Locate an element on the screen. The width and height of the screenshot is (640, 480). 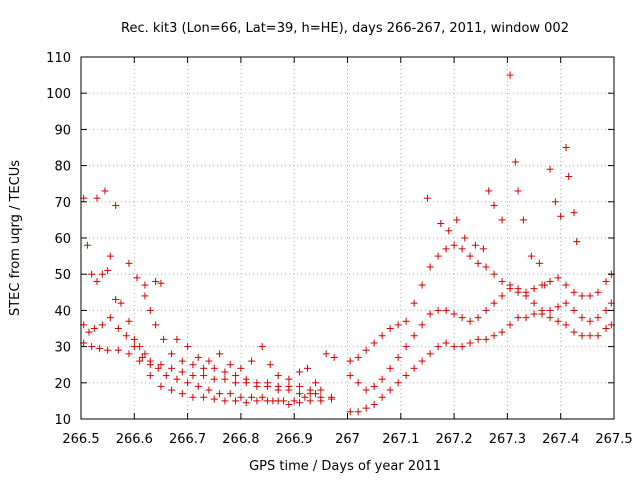
x-tick-label: 266.9 is located at coordinates (294, 439).